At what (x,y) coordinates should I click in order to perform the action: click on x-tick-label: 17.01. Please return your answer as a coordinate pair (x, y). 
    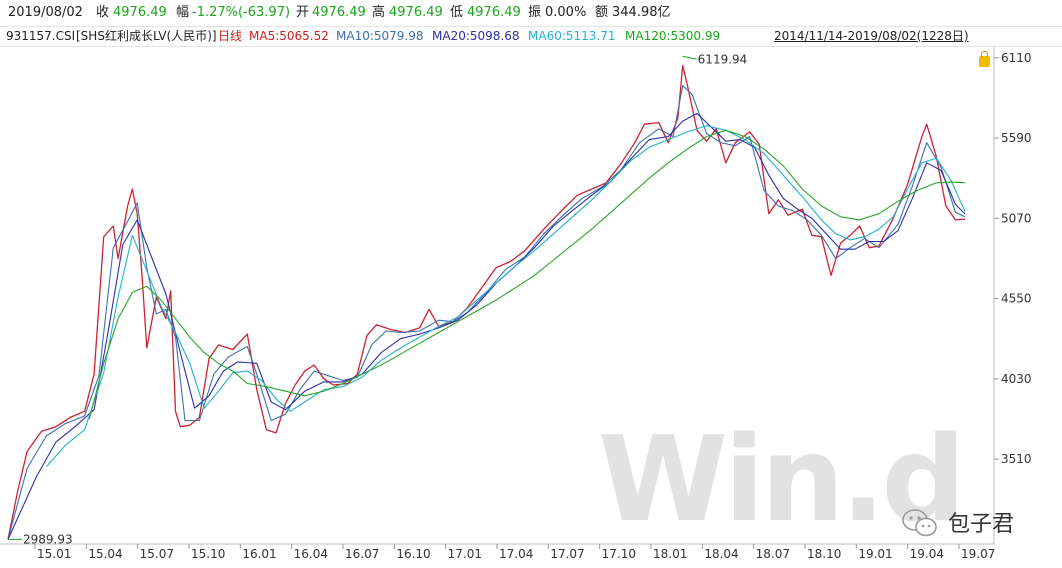
    Looking at the image, I should click on (465, 554).